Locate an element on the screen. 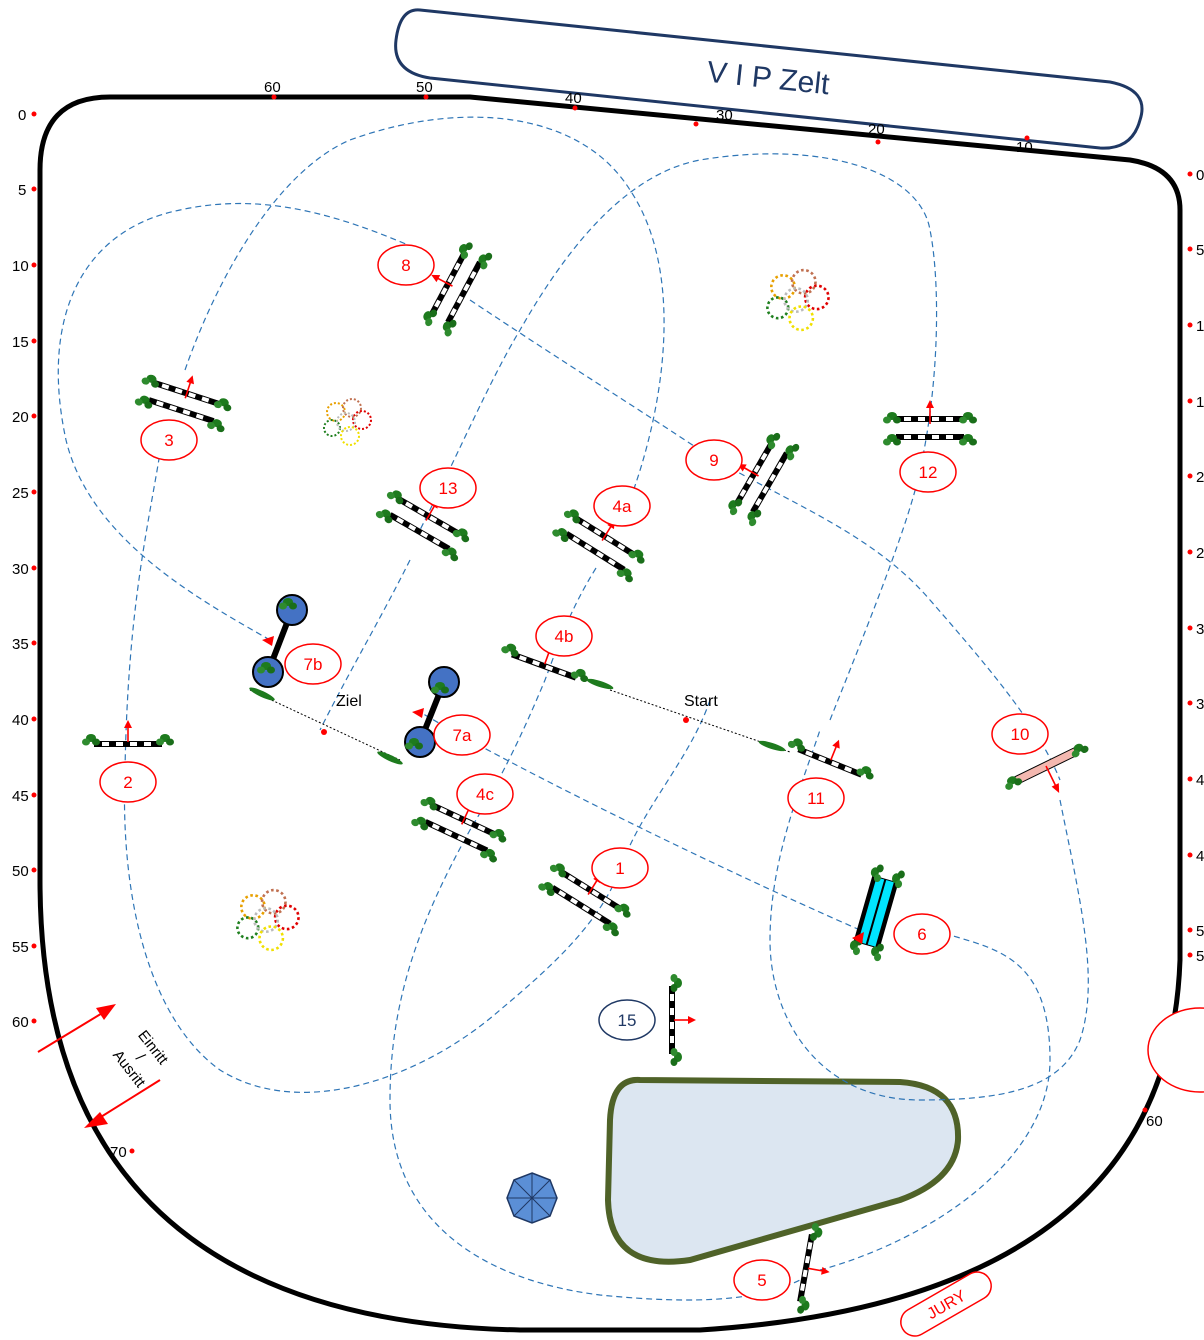  entrance-exit: Einritt / Ausritt is located at coordinates (105, 1066).